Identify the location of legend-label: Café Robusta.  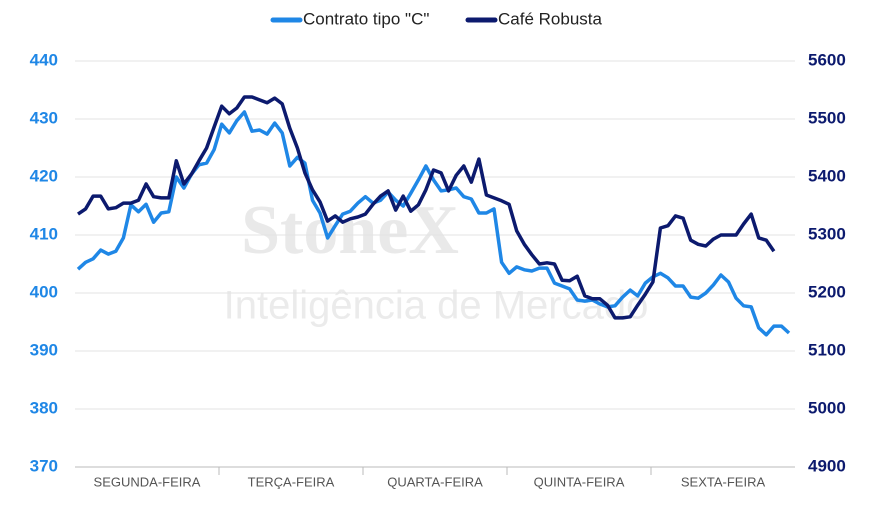
(550, 18).